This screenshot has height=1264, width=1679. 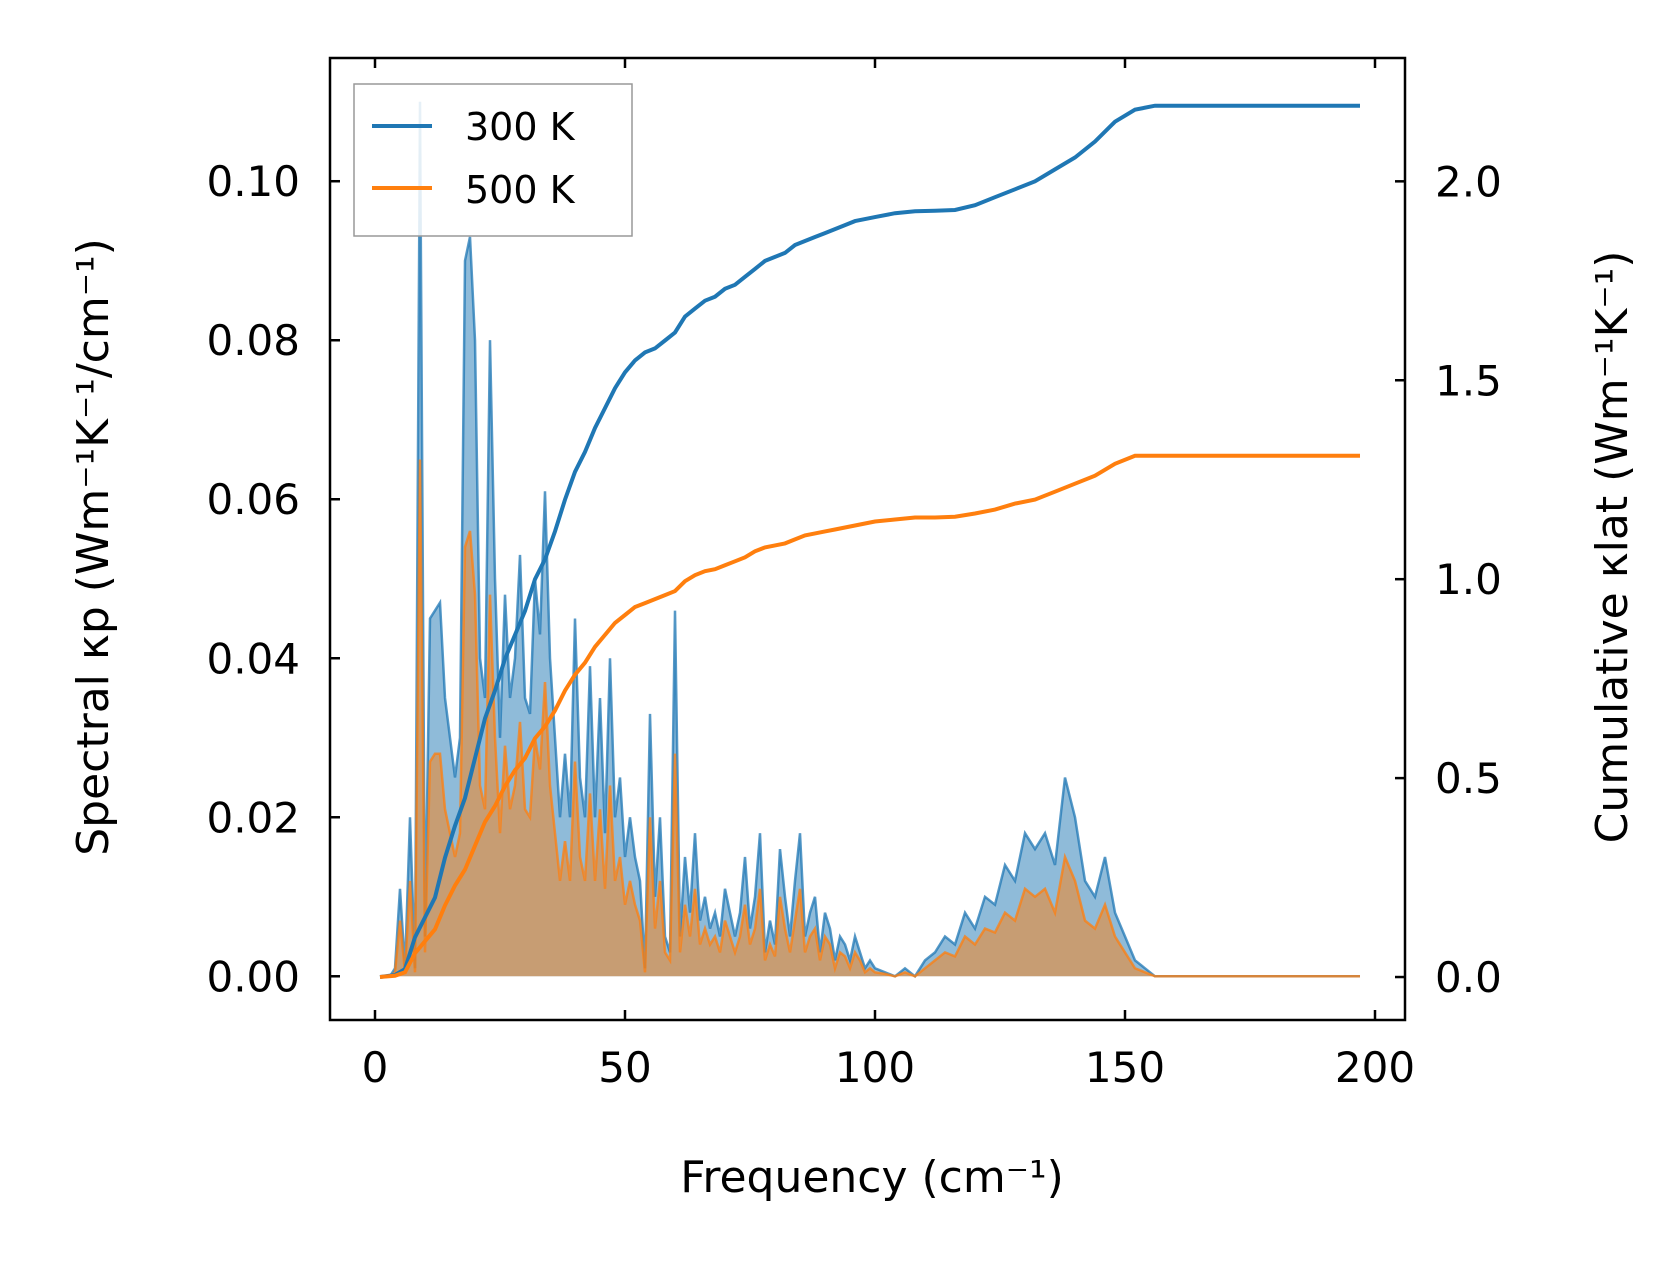 I want to click on legend-box, so click(x=493, y=160).